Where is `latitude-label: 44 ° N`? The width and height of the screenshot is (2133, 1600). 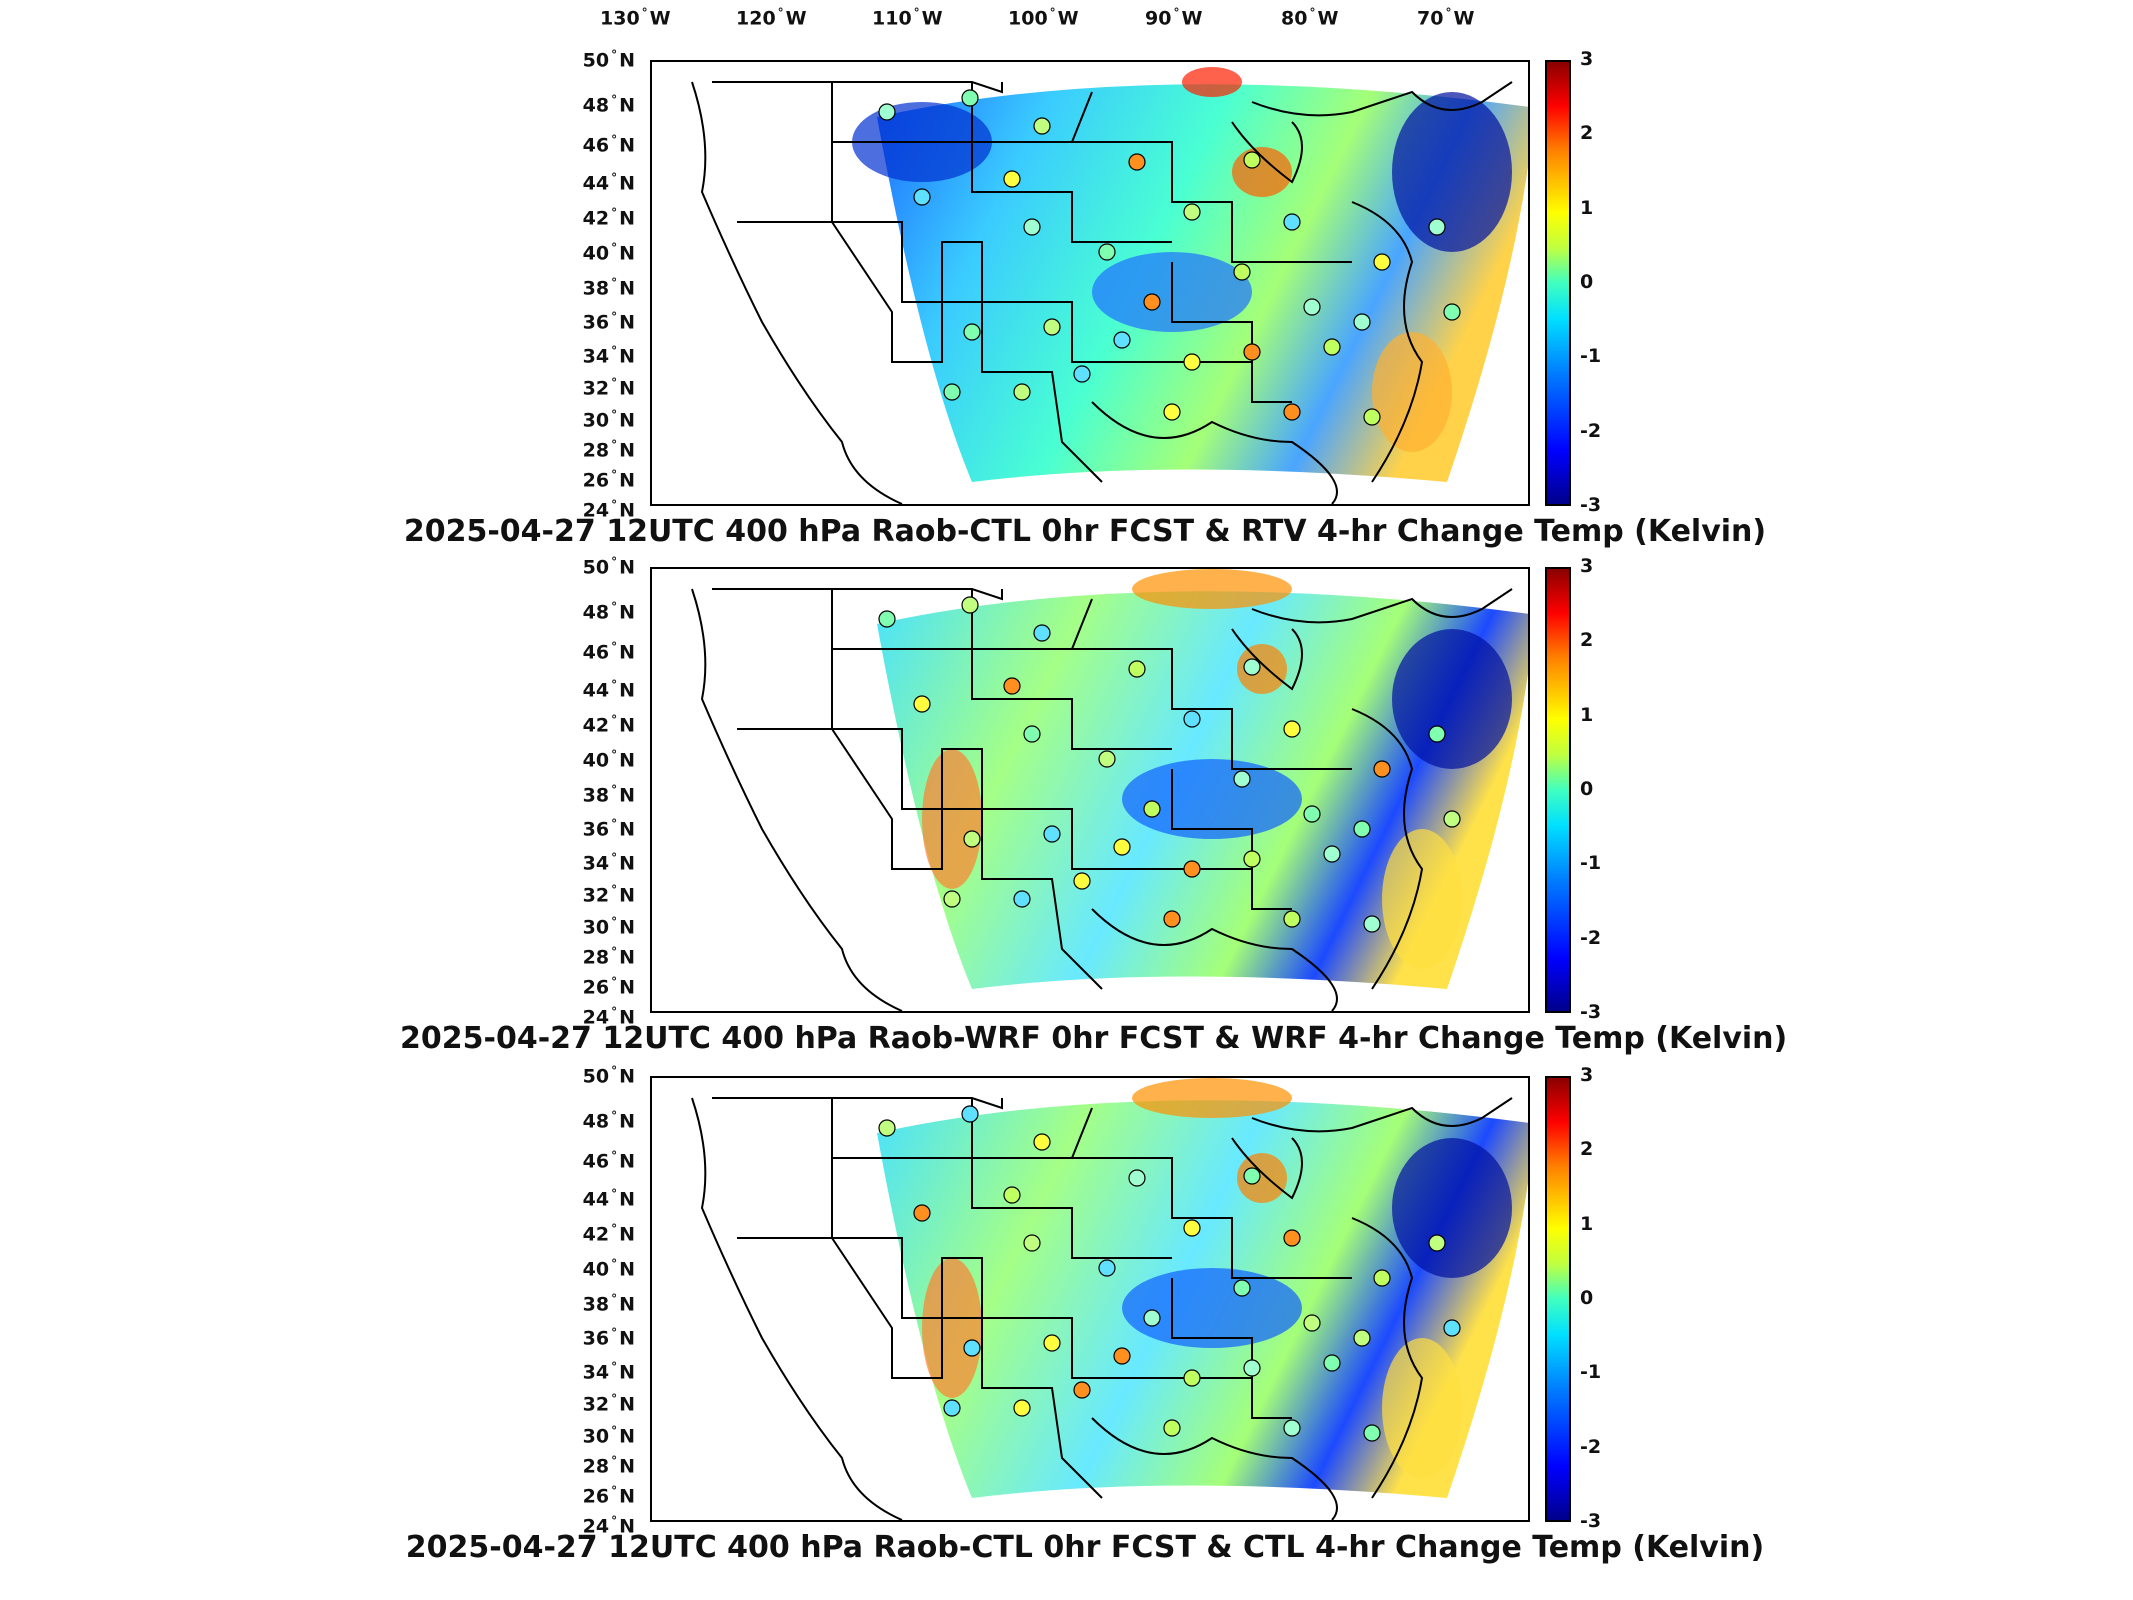
latitude-label: 44 ° N is located at coordinates (608, 690).